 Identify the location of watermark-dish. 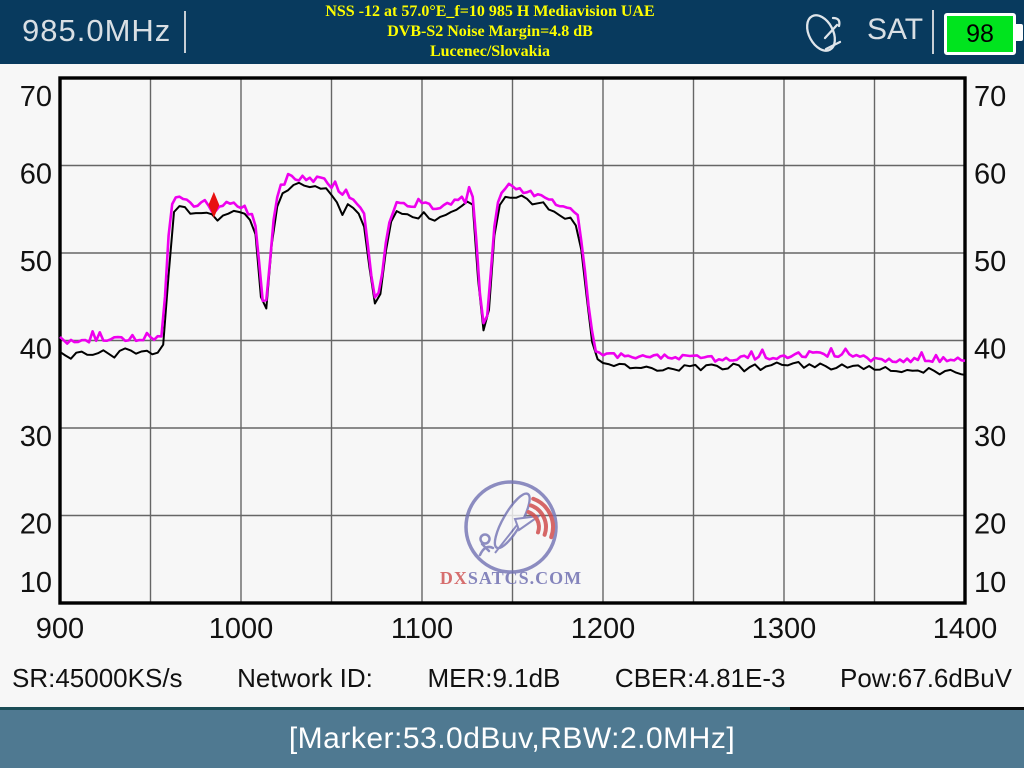
(516, 523).